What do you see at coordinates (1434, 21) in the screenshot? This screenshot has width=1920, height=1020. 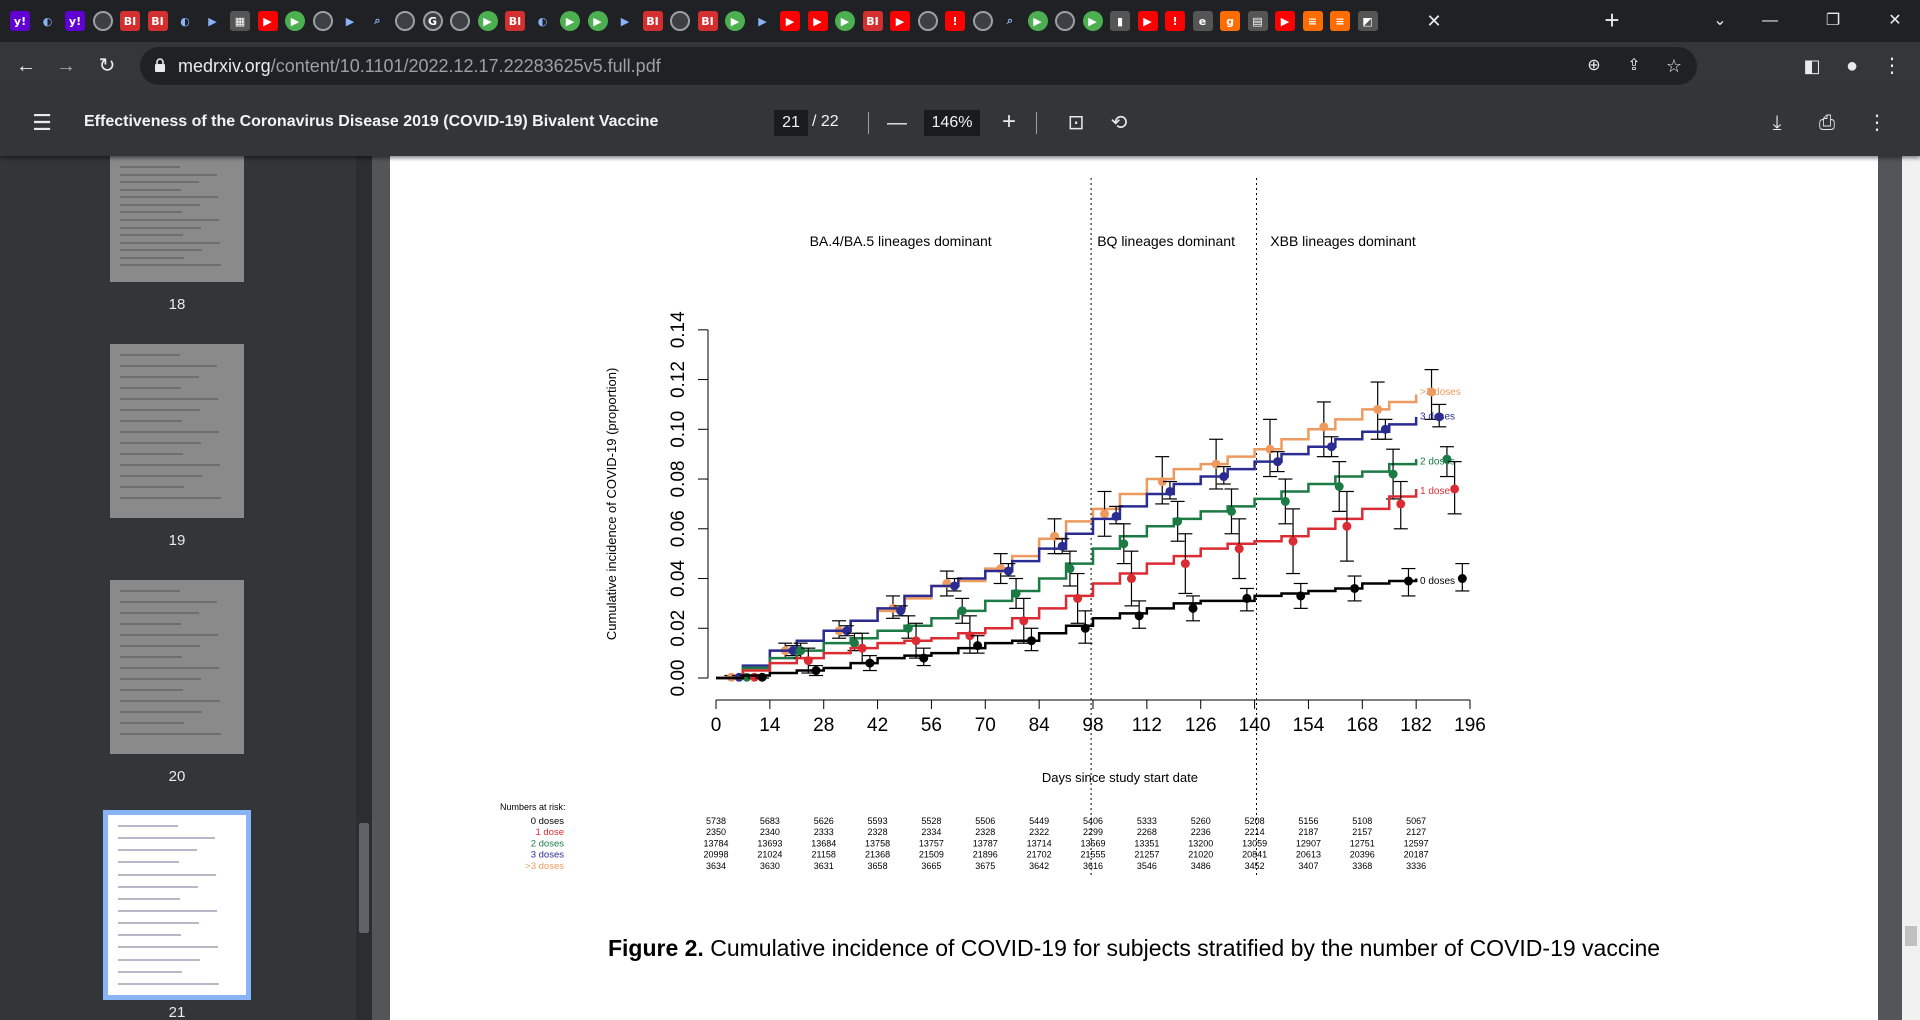 I see `close-tab-icon: ✕` at bounding box center [1434, 21].